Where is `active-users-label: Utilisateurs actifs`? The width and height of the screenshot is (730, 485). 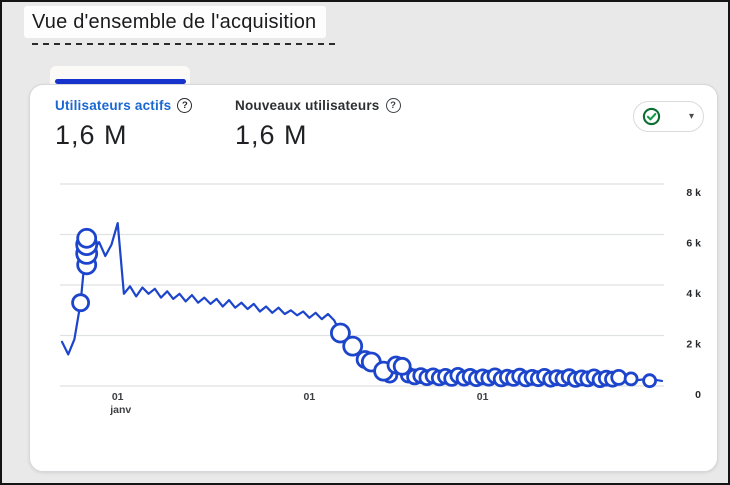 active-users-label: Utilisateurs actifs is located at coordinates (113, 105).